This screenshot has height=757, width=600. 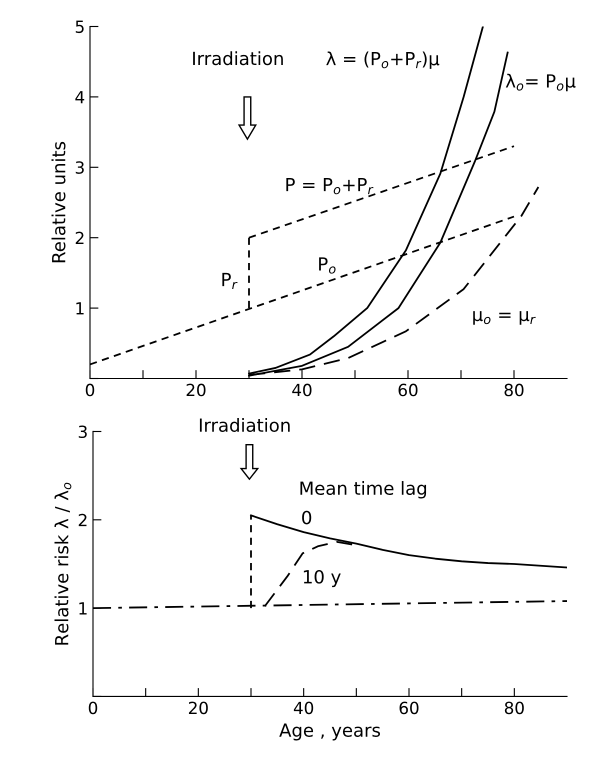 What do you see at coordinates (63, 563) in the screenshot?
I see `y-axis-title: Relative risk λ / λ$_{o}$` at bounding box center [63, 563].